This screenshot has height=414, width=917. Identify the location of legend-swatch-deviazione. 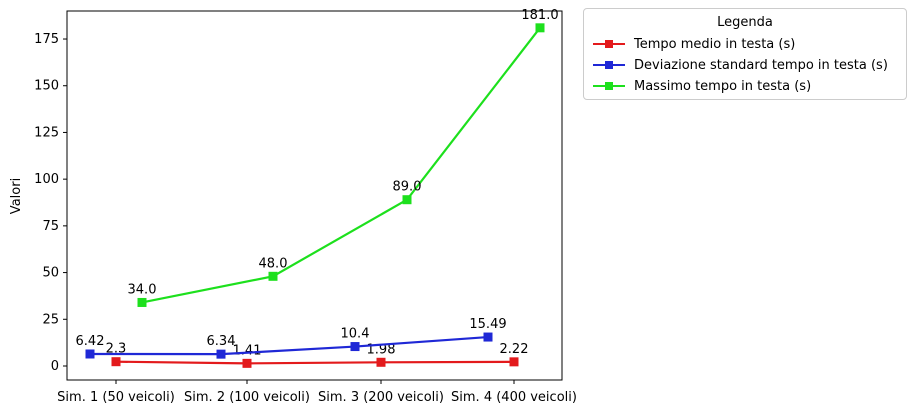
(609, 65).